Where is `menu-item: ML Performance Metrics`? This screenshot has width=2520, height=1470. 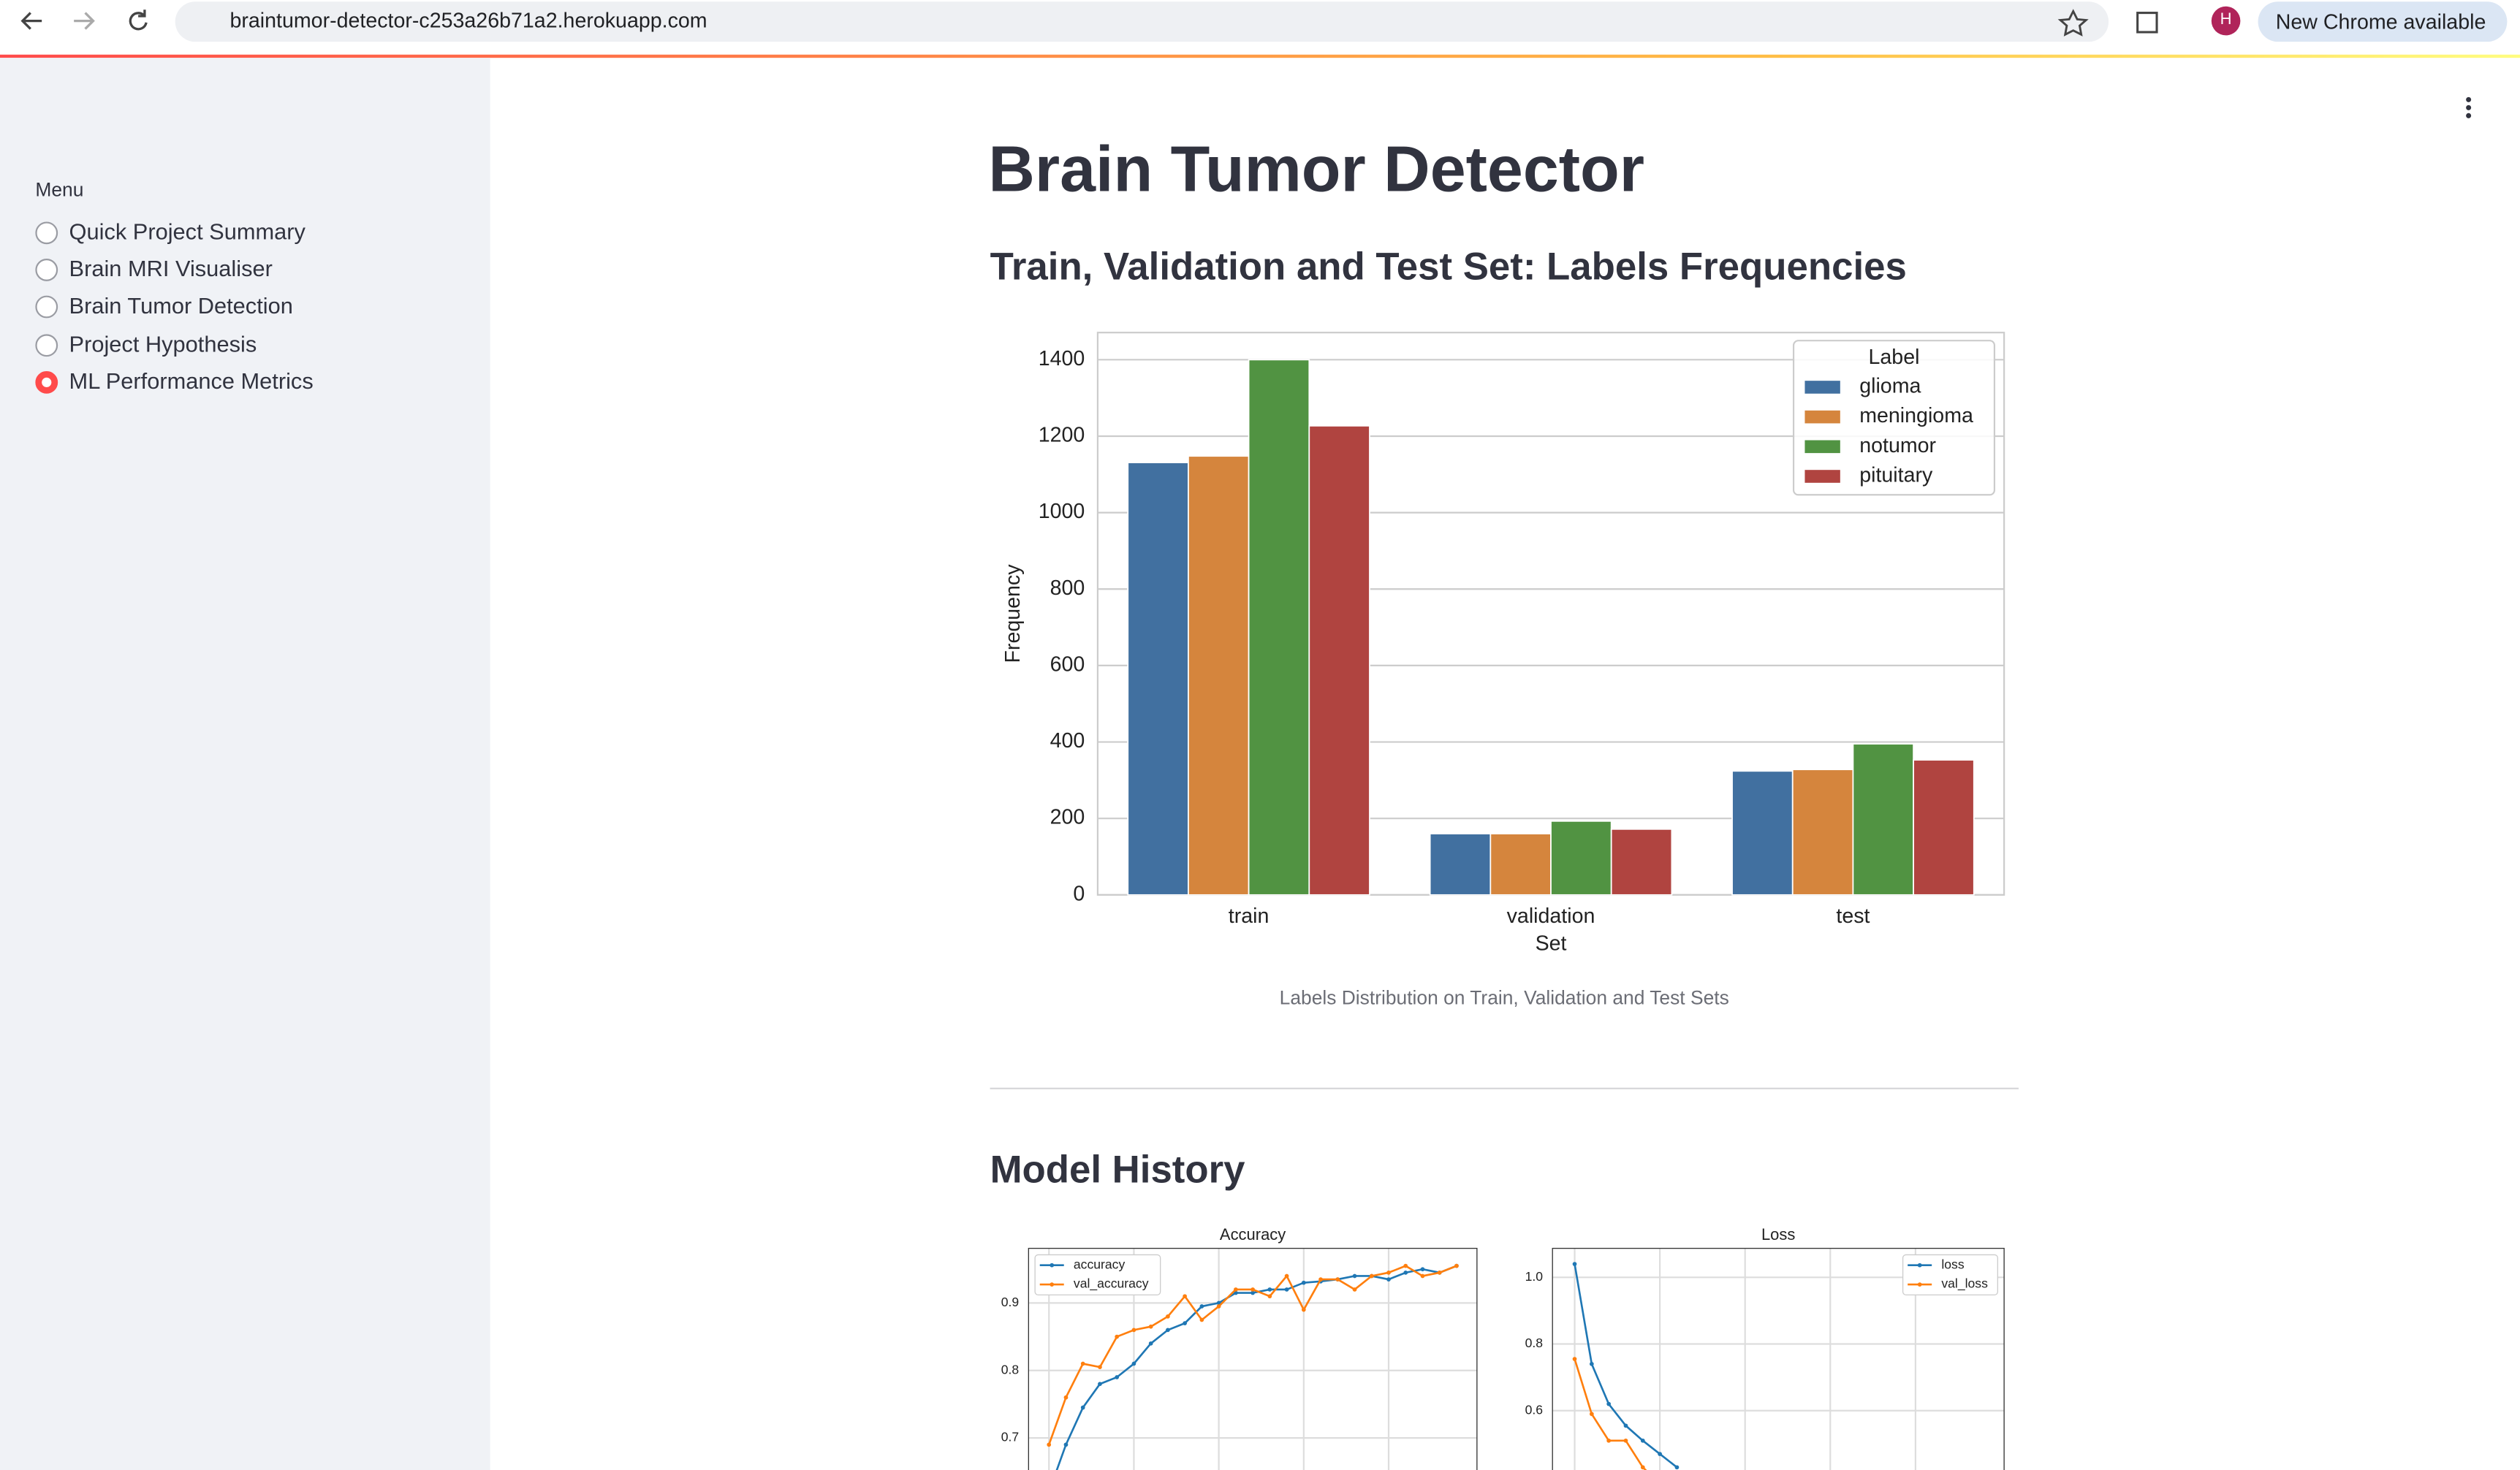 menu-item: ML Performance Metrics is located at coordinates (191, 381).